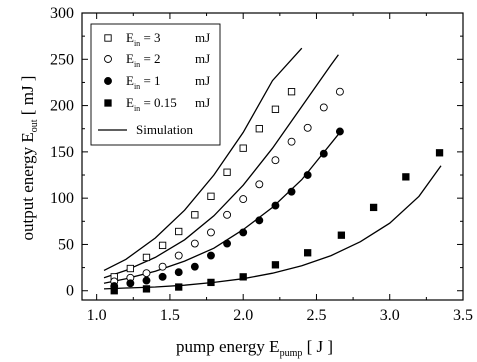 This screenshot has width=477, height=362. Describe the element at coordinates (316, 315) in the screenshot. I see `x-tick-label: 2.5` at that location.